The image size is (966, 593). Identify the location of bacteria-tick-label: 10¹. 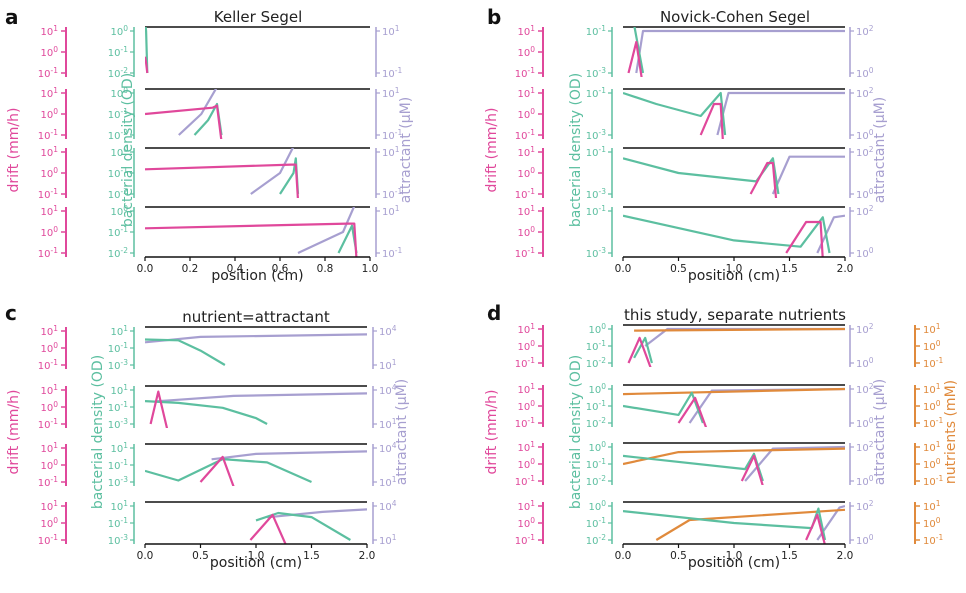
(119, 390).